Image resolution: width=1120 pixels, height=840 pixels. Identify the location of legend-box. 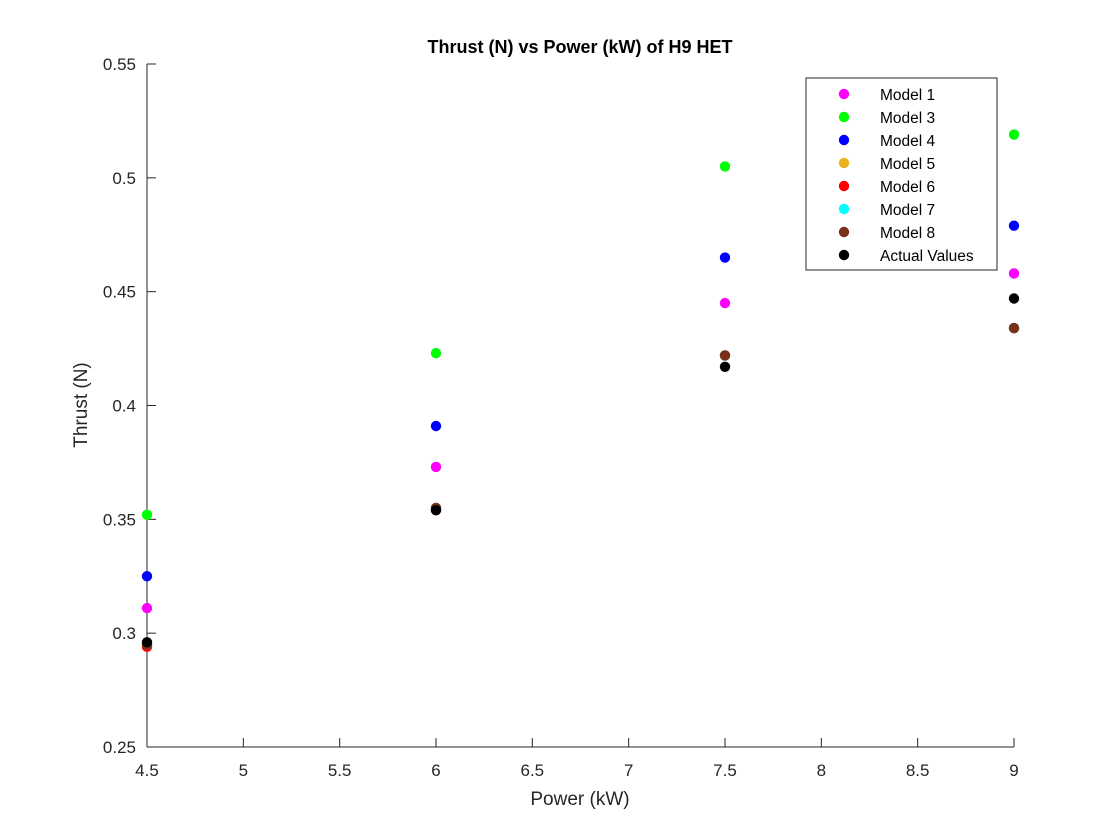
(901, 174).